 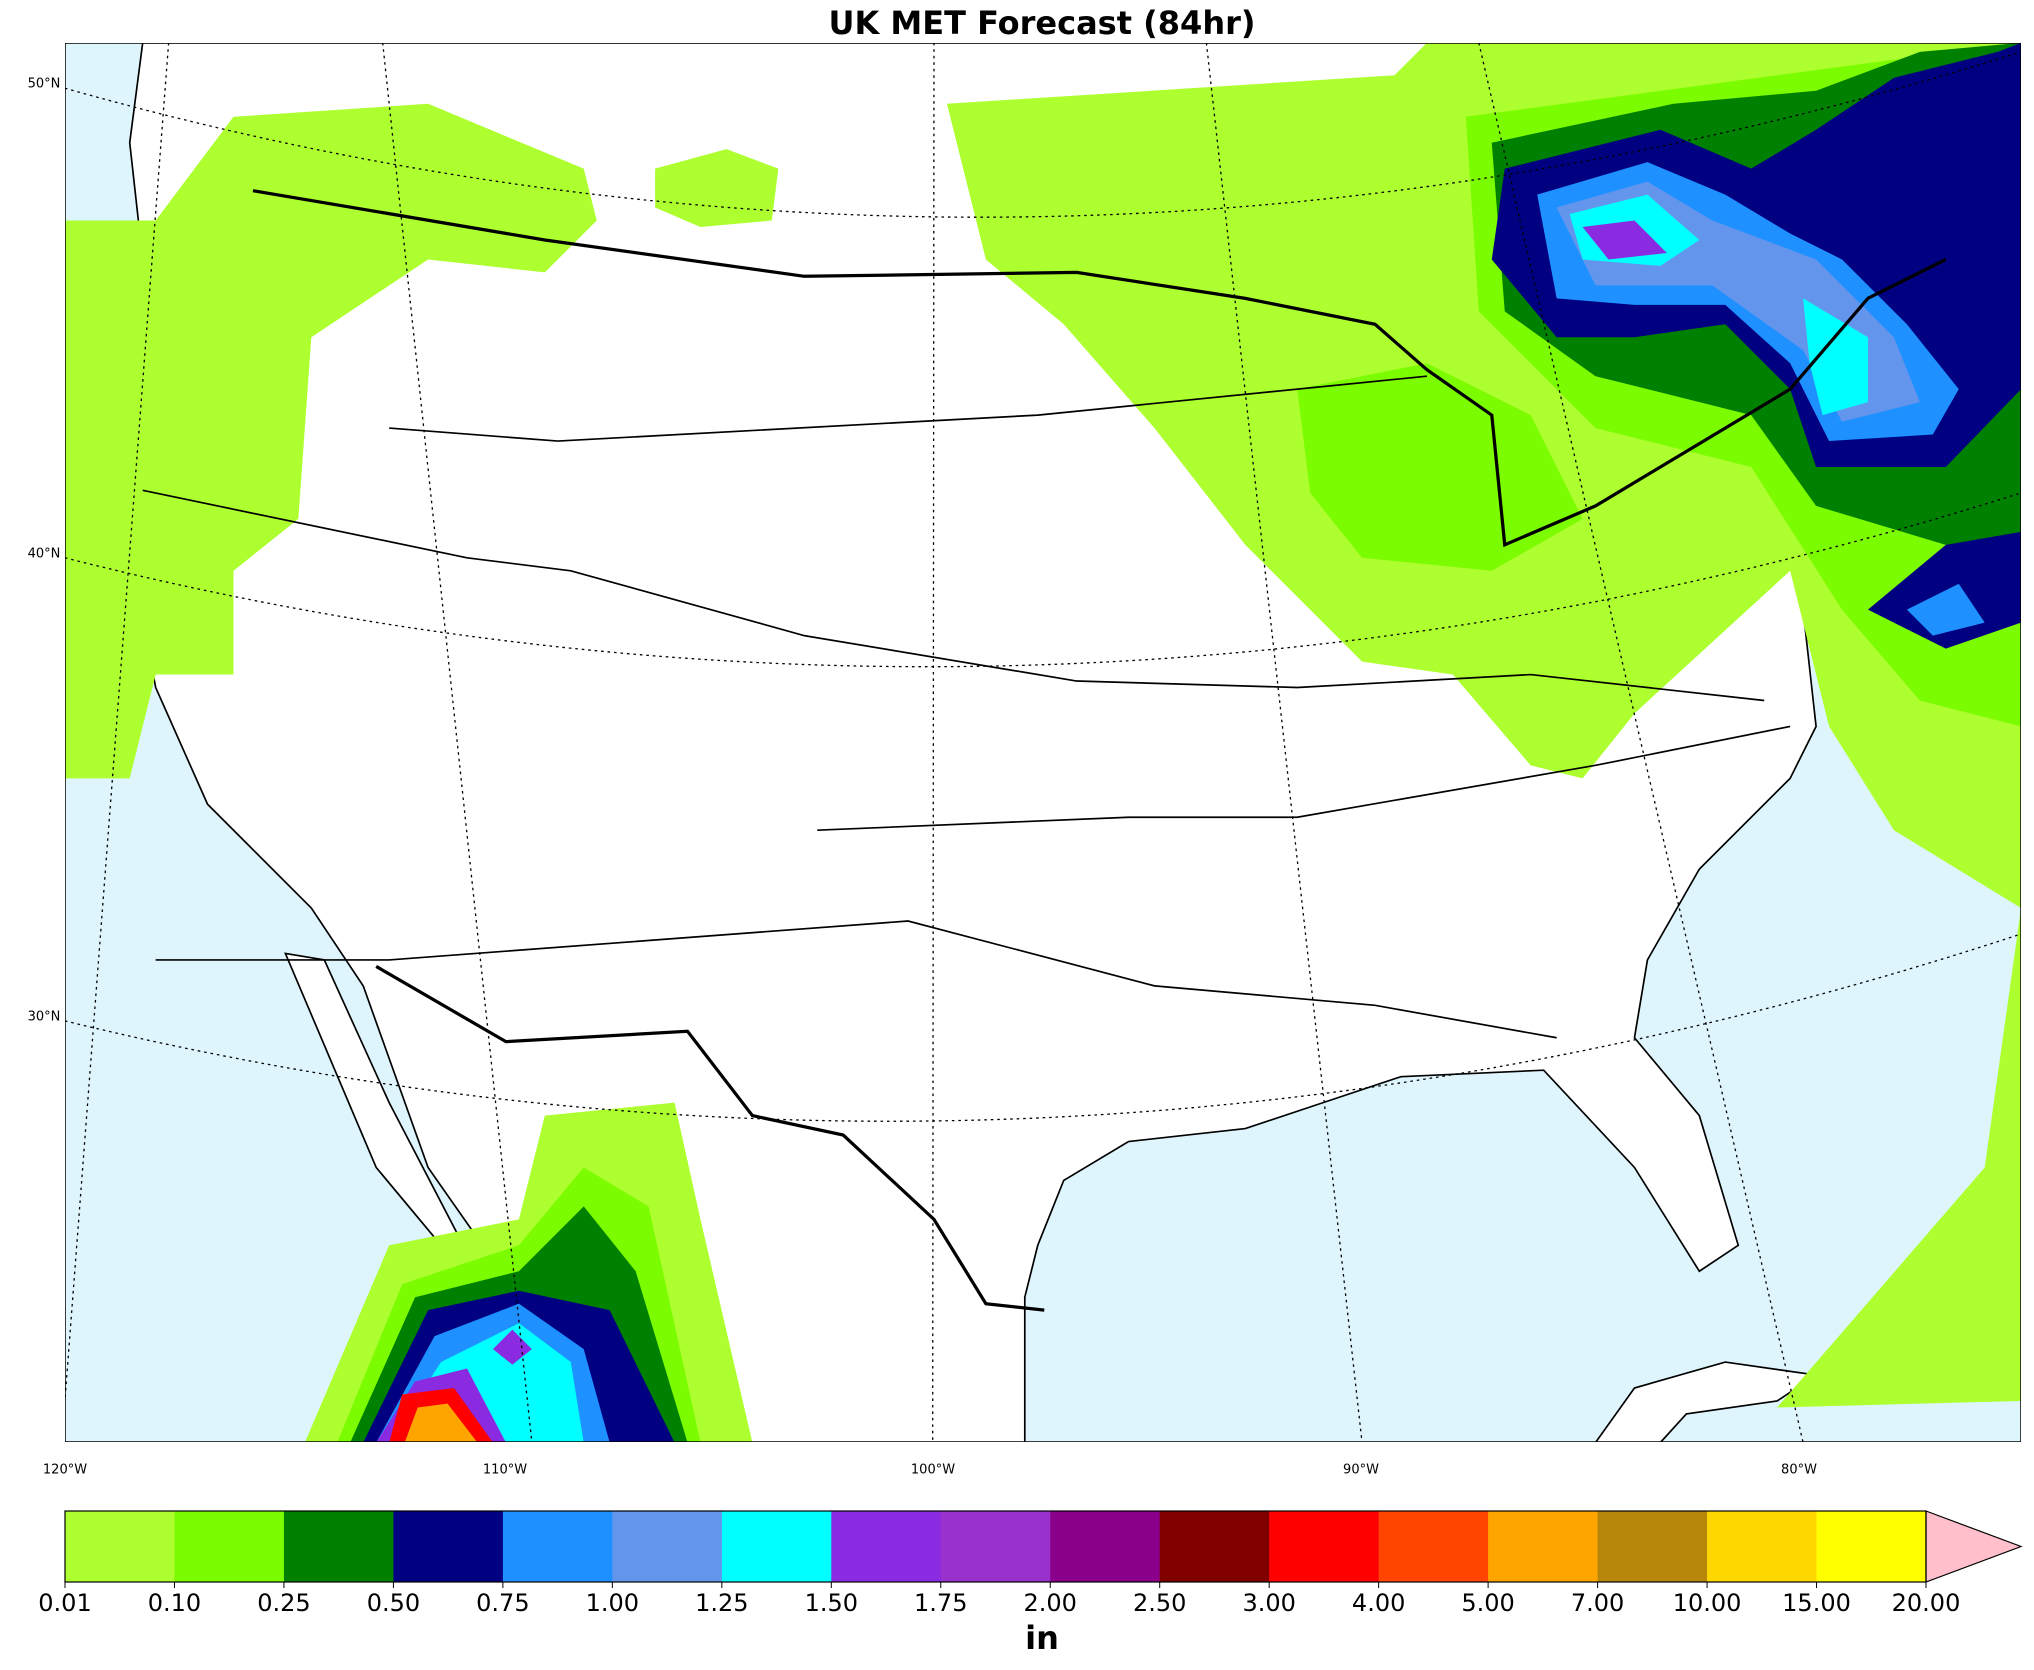 I want to click on colorbar-tick-label: 3.00, so click(x=1268, y=1603).